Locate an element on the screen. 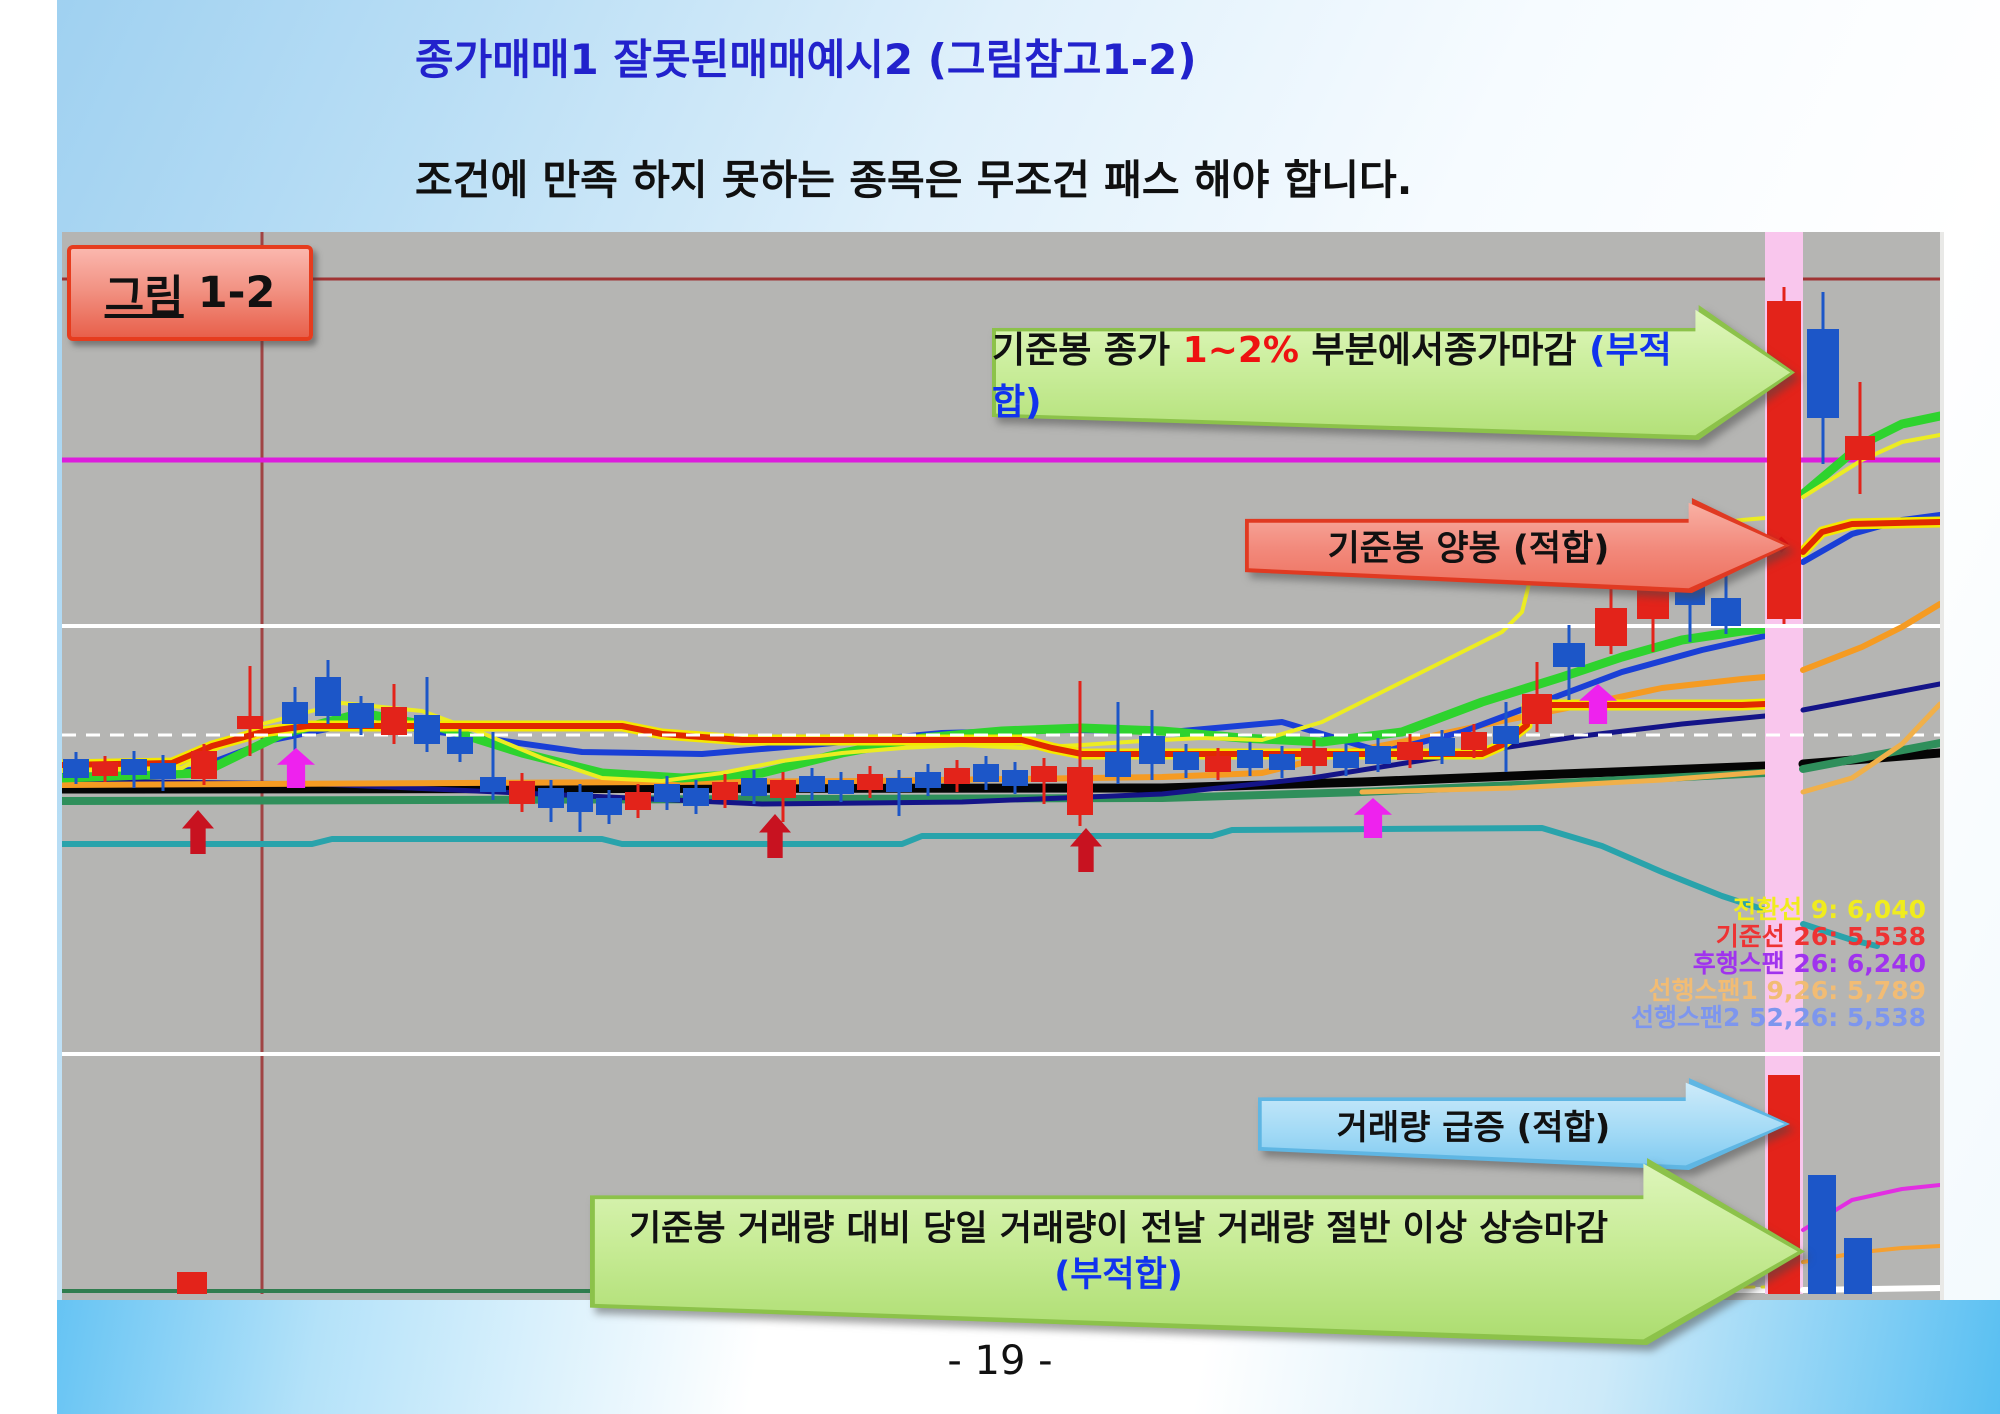  page-number: - 19 - is located at coordinates (1000, 1361).